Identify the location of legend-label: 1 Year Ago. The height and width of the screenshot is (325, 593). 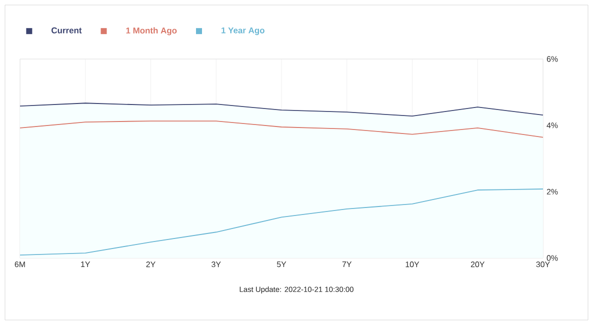
(243, 31).